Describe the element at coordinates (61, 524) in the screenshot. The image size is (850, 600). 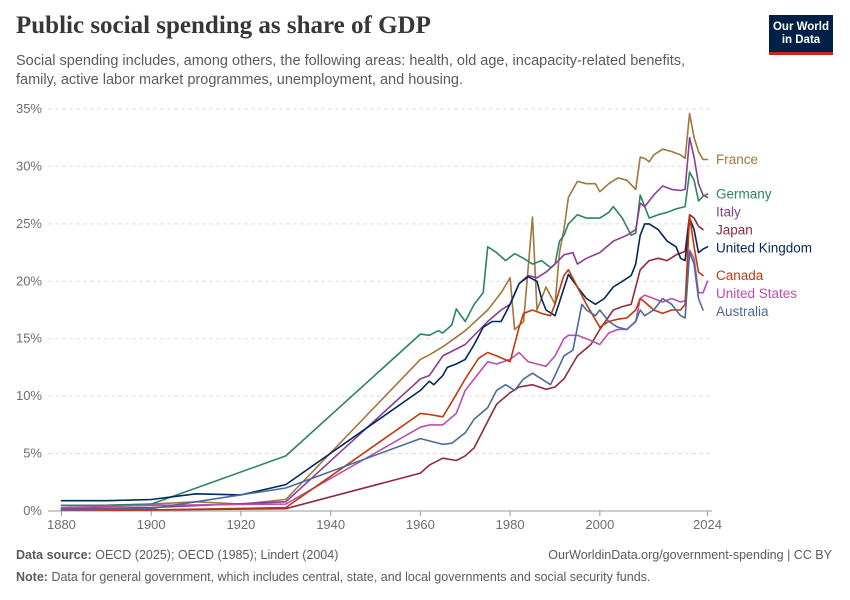
I see `x-tick-label: 1880` at that location.